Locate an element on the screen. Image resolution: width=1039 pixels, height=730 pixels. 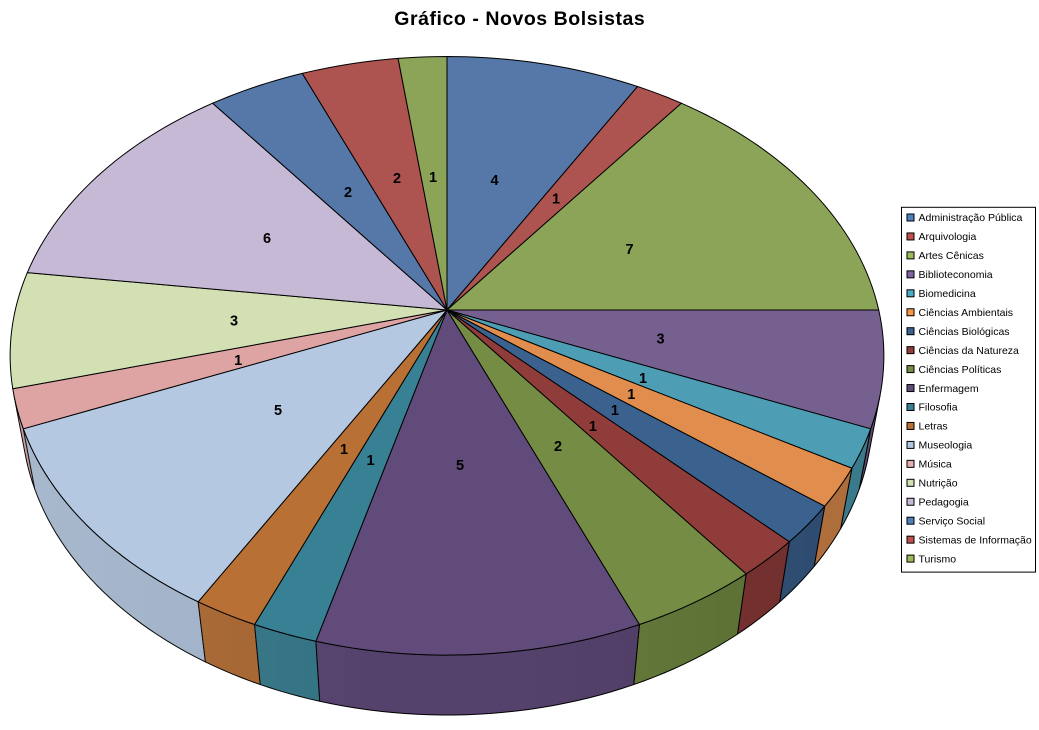
svg-text: Biomedicina is located at coordinates (947, 294).